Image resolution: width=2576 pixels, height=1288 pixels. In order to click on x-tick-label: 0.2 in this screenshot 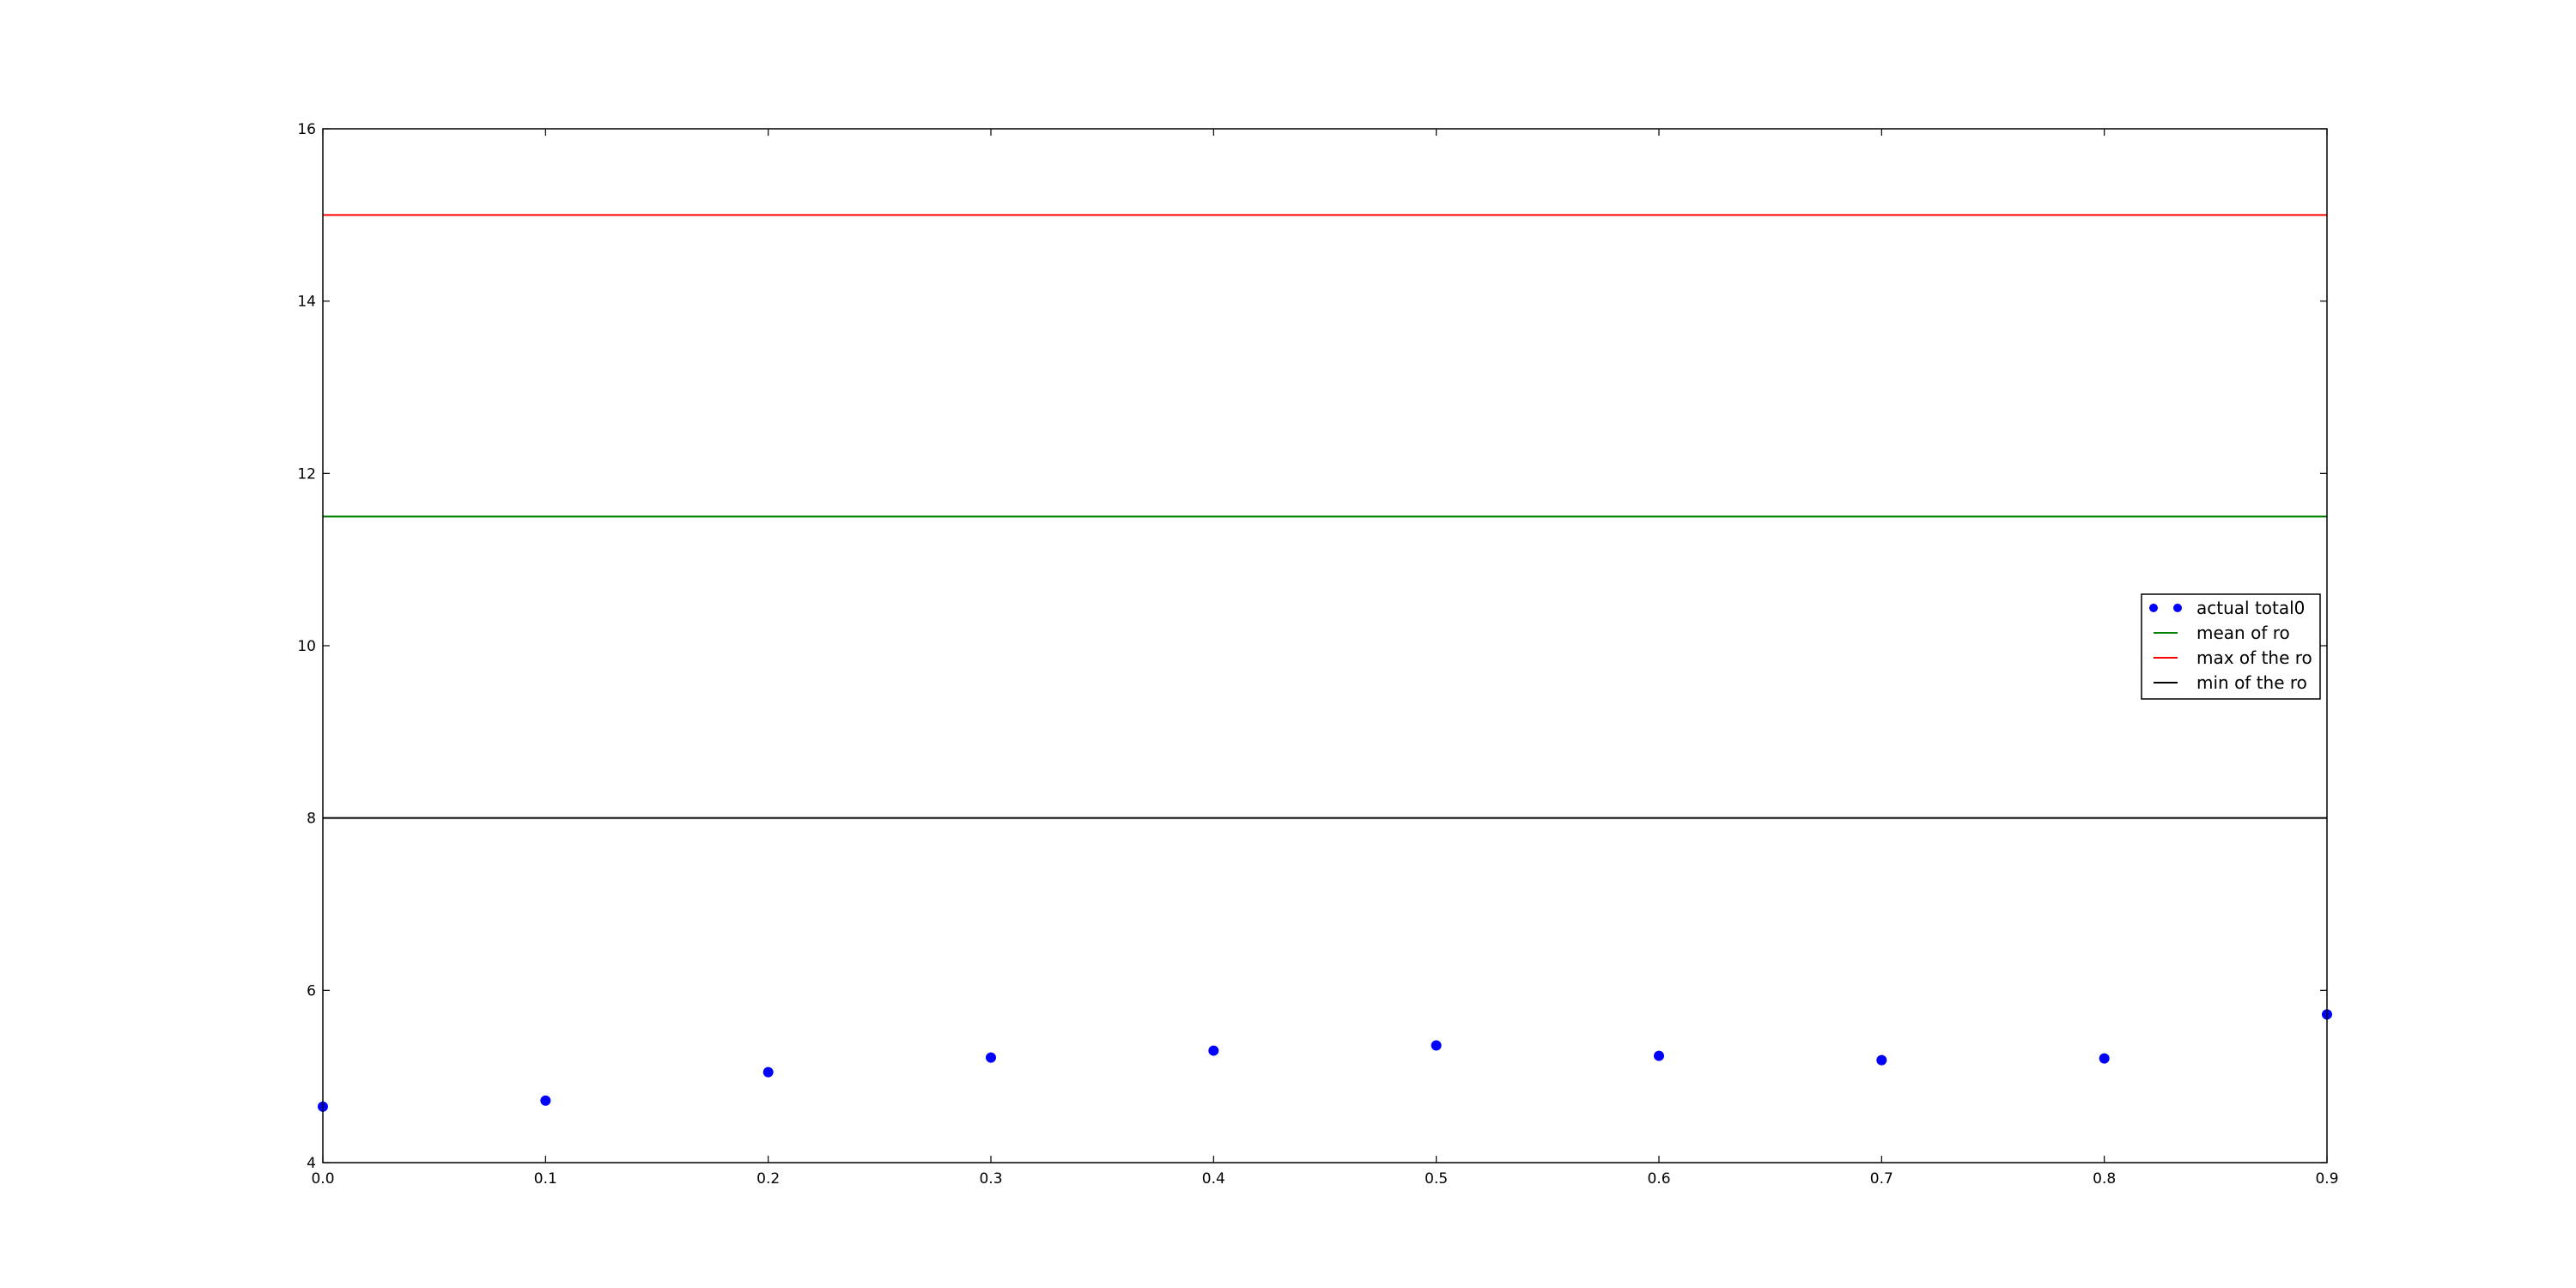, I will do `click(768, 1179)`.